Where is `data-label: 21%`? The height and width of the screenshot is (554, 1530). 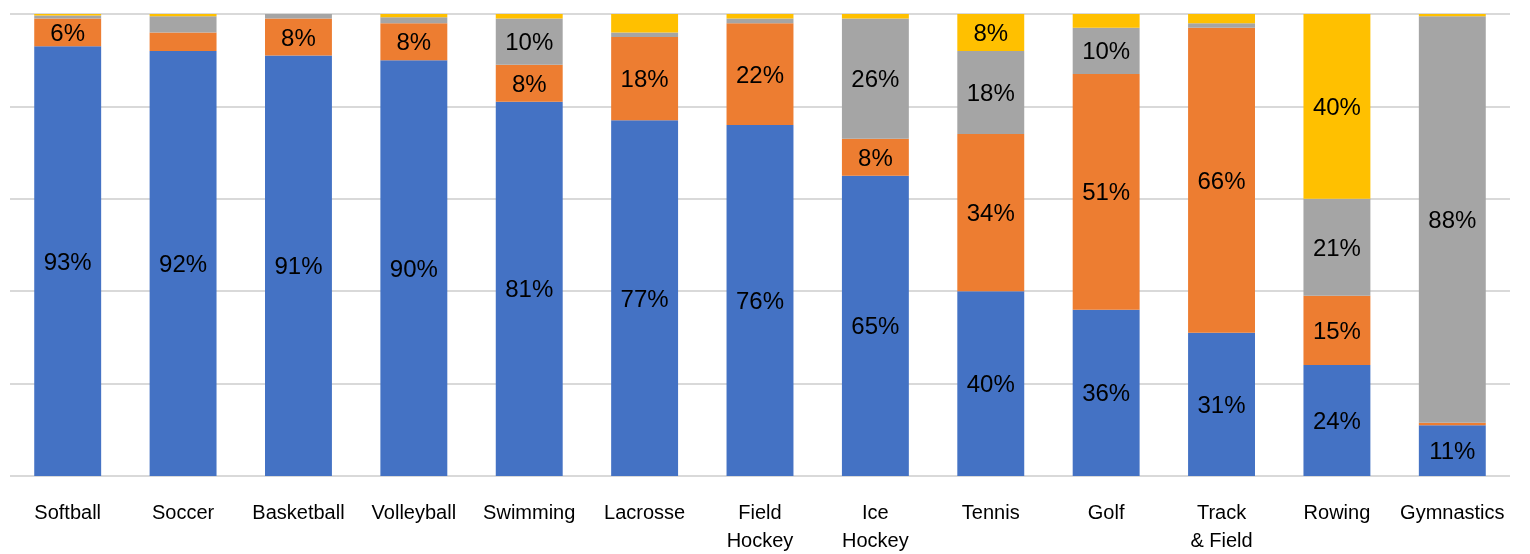 data-label: 21% is located at coordinates (1336, 247).